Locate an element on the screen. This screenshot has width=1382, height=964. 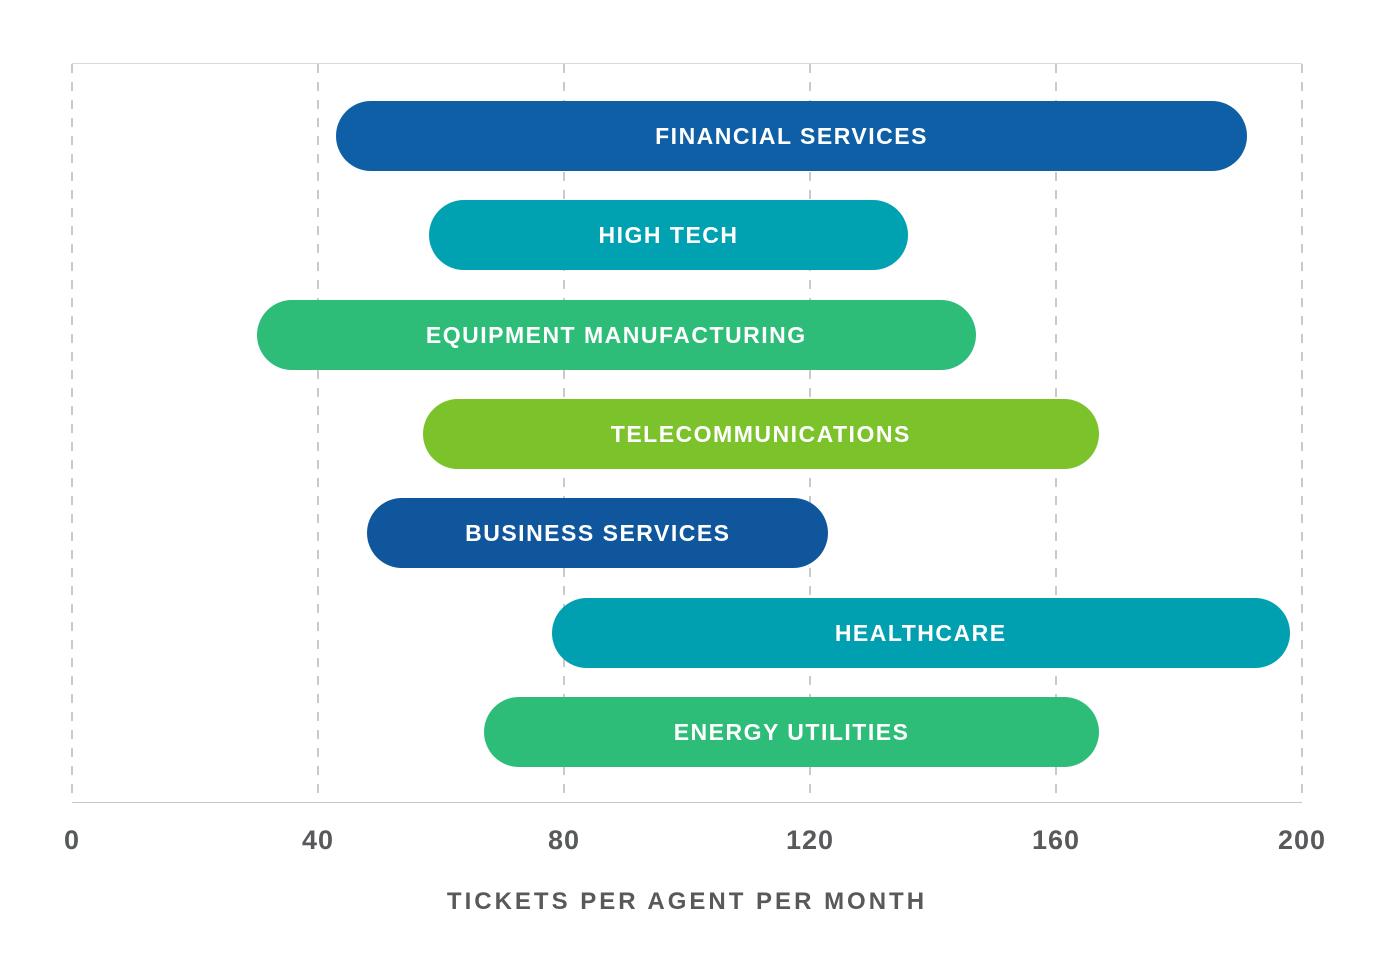
bar-business-services: BUSINESS SERVICES is located at coordinates (598, 533).